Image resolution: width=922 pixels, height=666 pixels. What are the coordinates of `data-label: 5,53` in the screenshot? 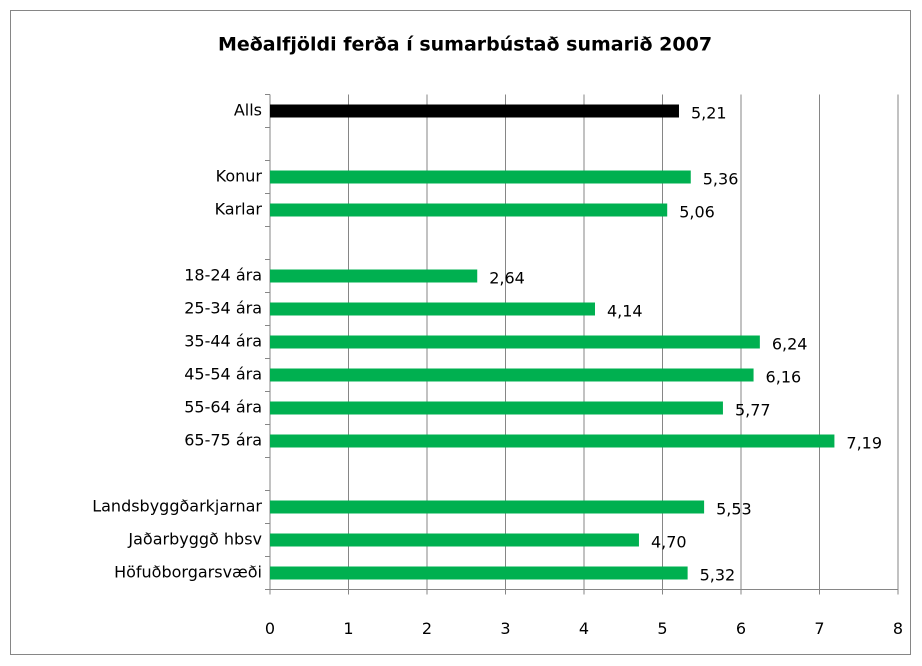 It's located at (734, 509).